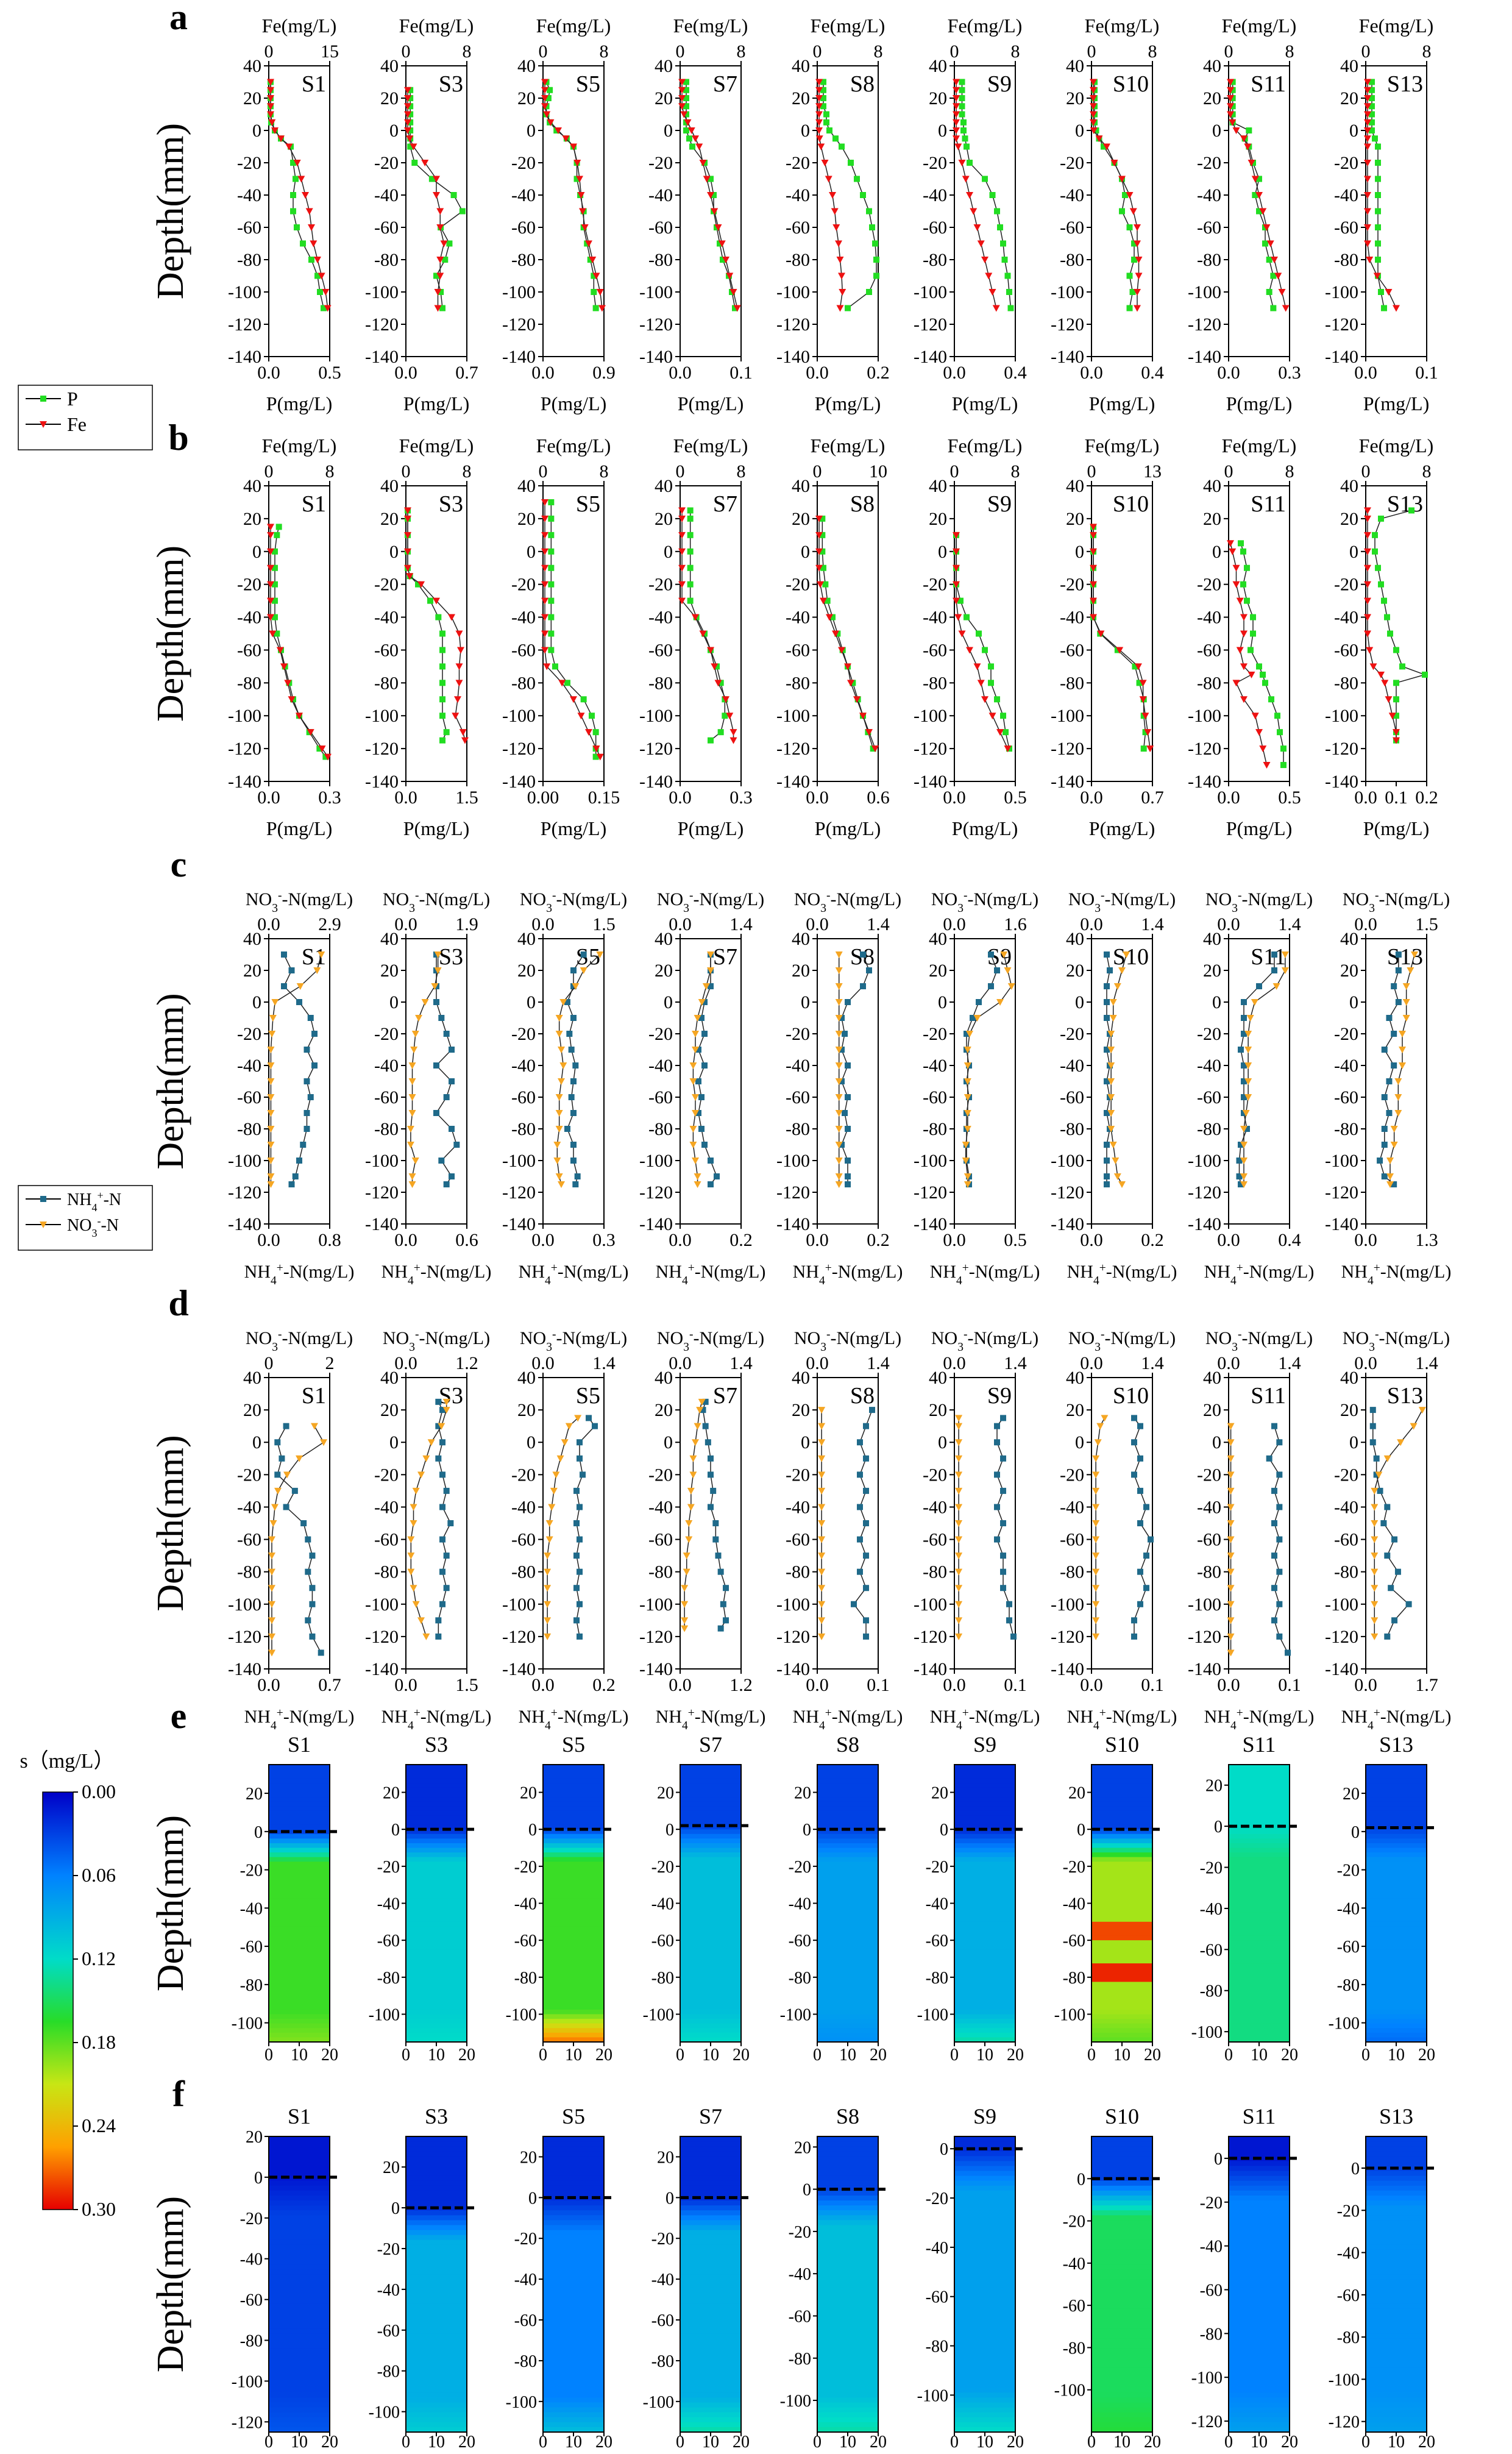 The height and width of the screenshot is (2454, 1512). What do you see at coordinates (708, 625) in the screenshot?
I see `series-line-Fe` at bounding box center [708, 625].